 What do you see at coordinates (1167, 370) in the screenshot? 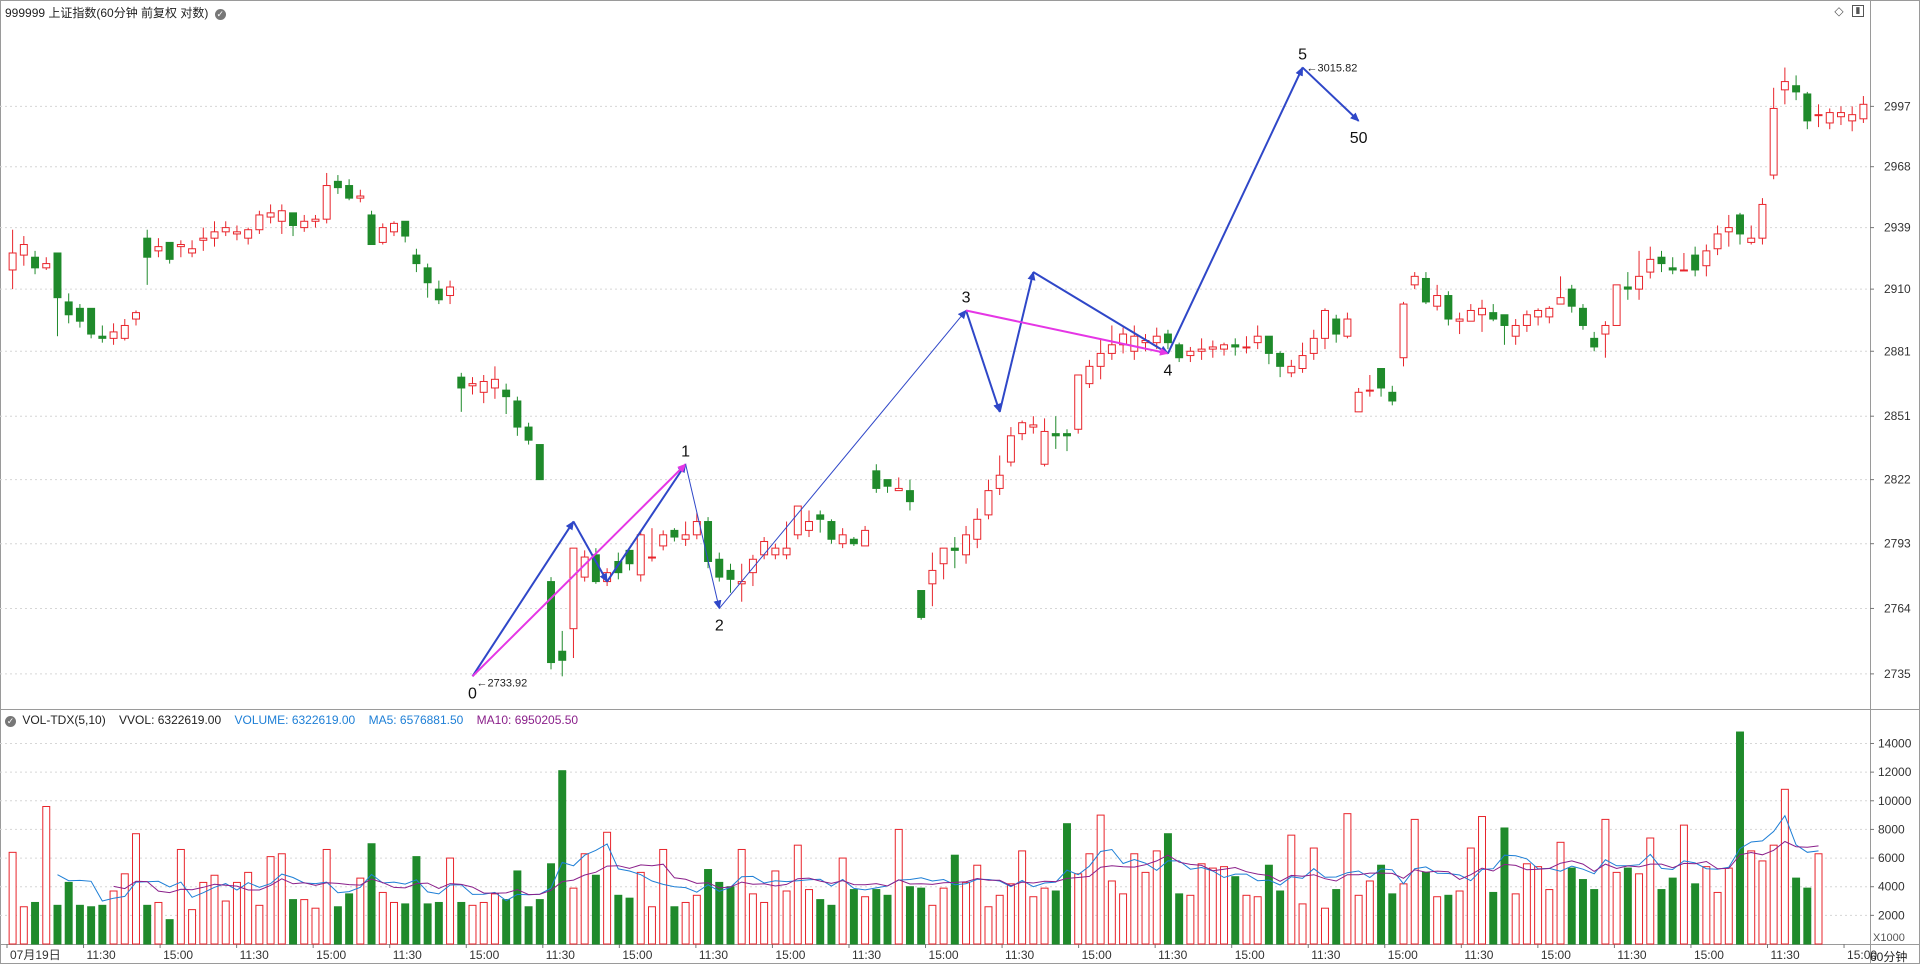
I see `wave-label: 4` at bounding box center [1167, 370].